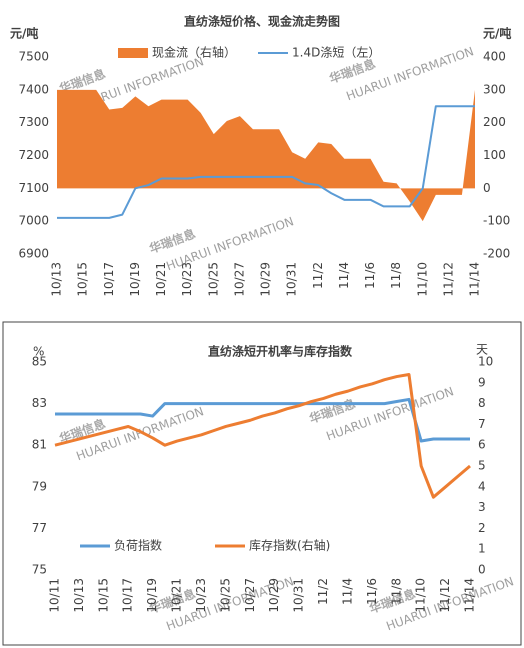 The image size is (524, 648). I want to click on y-tick-label: 7000, so click(33, 221).